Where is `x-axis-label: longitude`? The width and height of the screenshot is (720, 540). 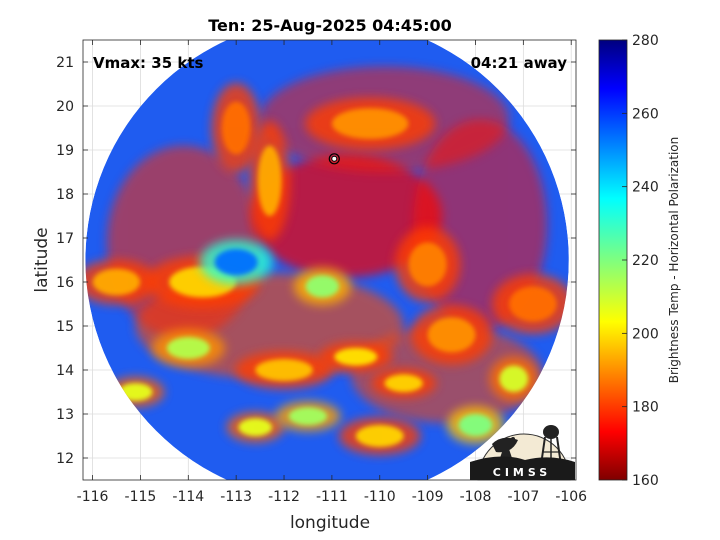 x-axis-label: longitude is located at coordinates (330, 523).